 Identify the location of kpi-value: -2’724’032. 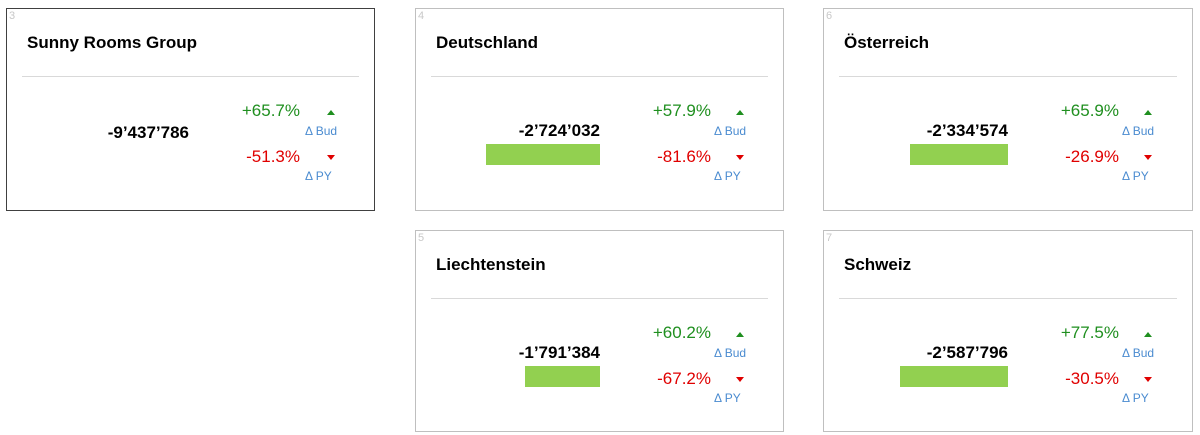
(559, 130).